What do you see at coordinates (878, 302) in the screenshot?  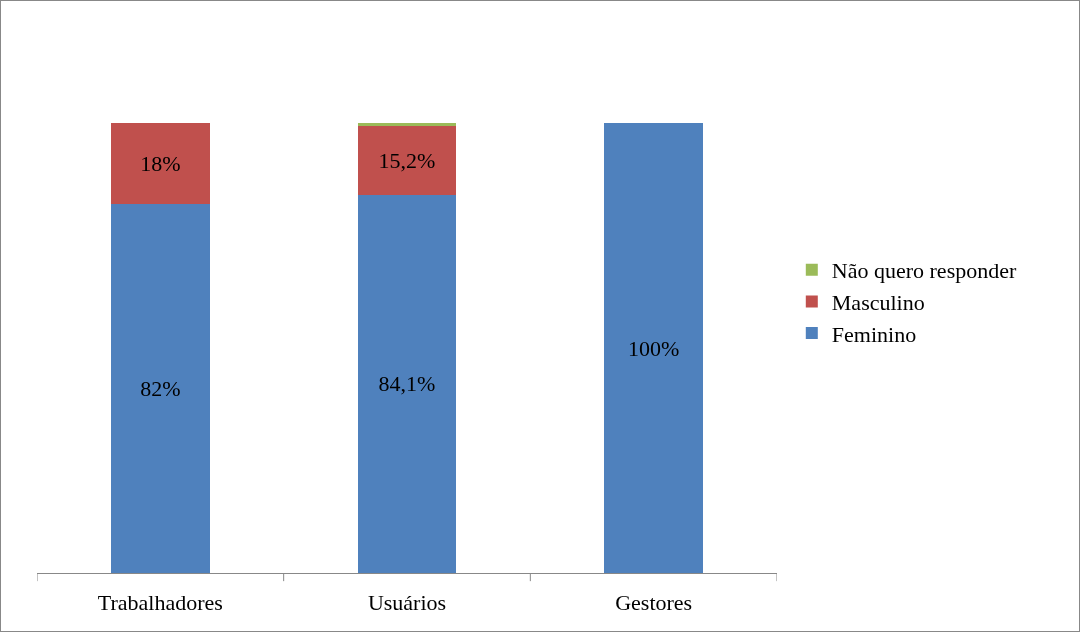 I see `legend-label: Masculino` at bounding box center [878, 302].